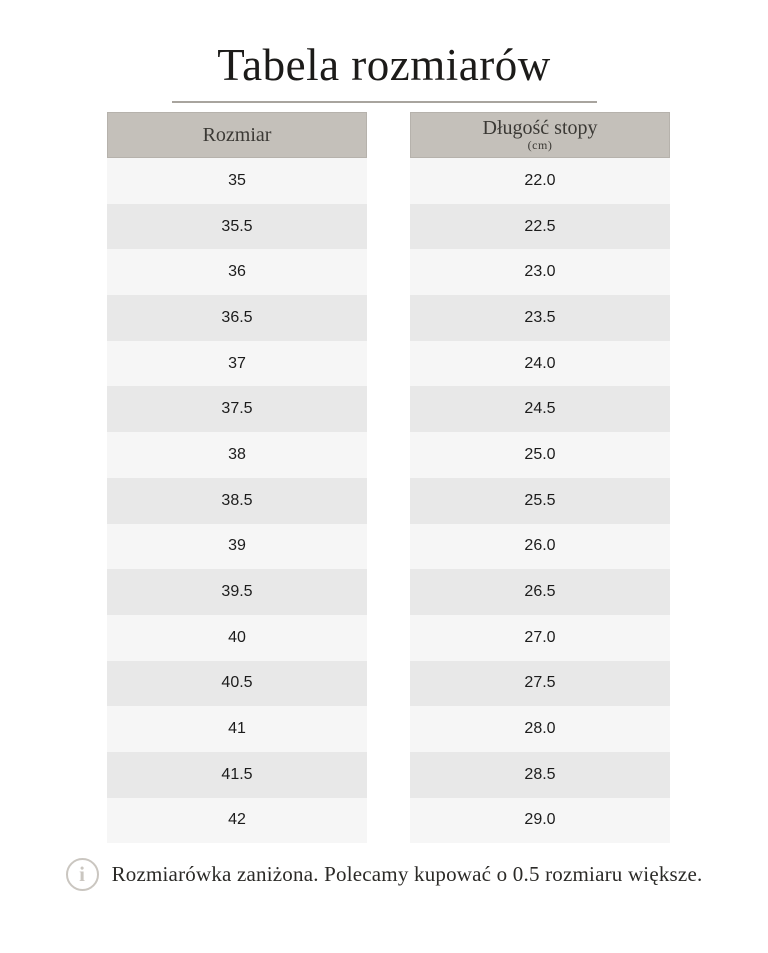  What do you see at coordinates (540, 820) in the screenshot?
I see `table-cell: 29.0` at bounding box center [540, 820].